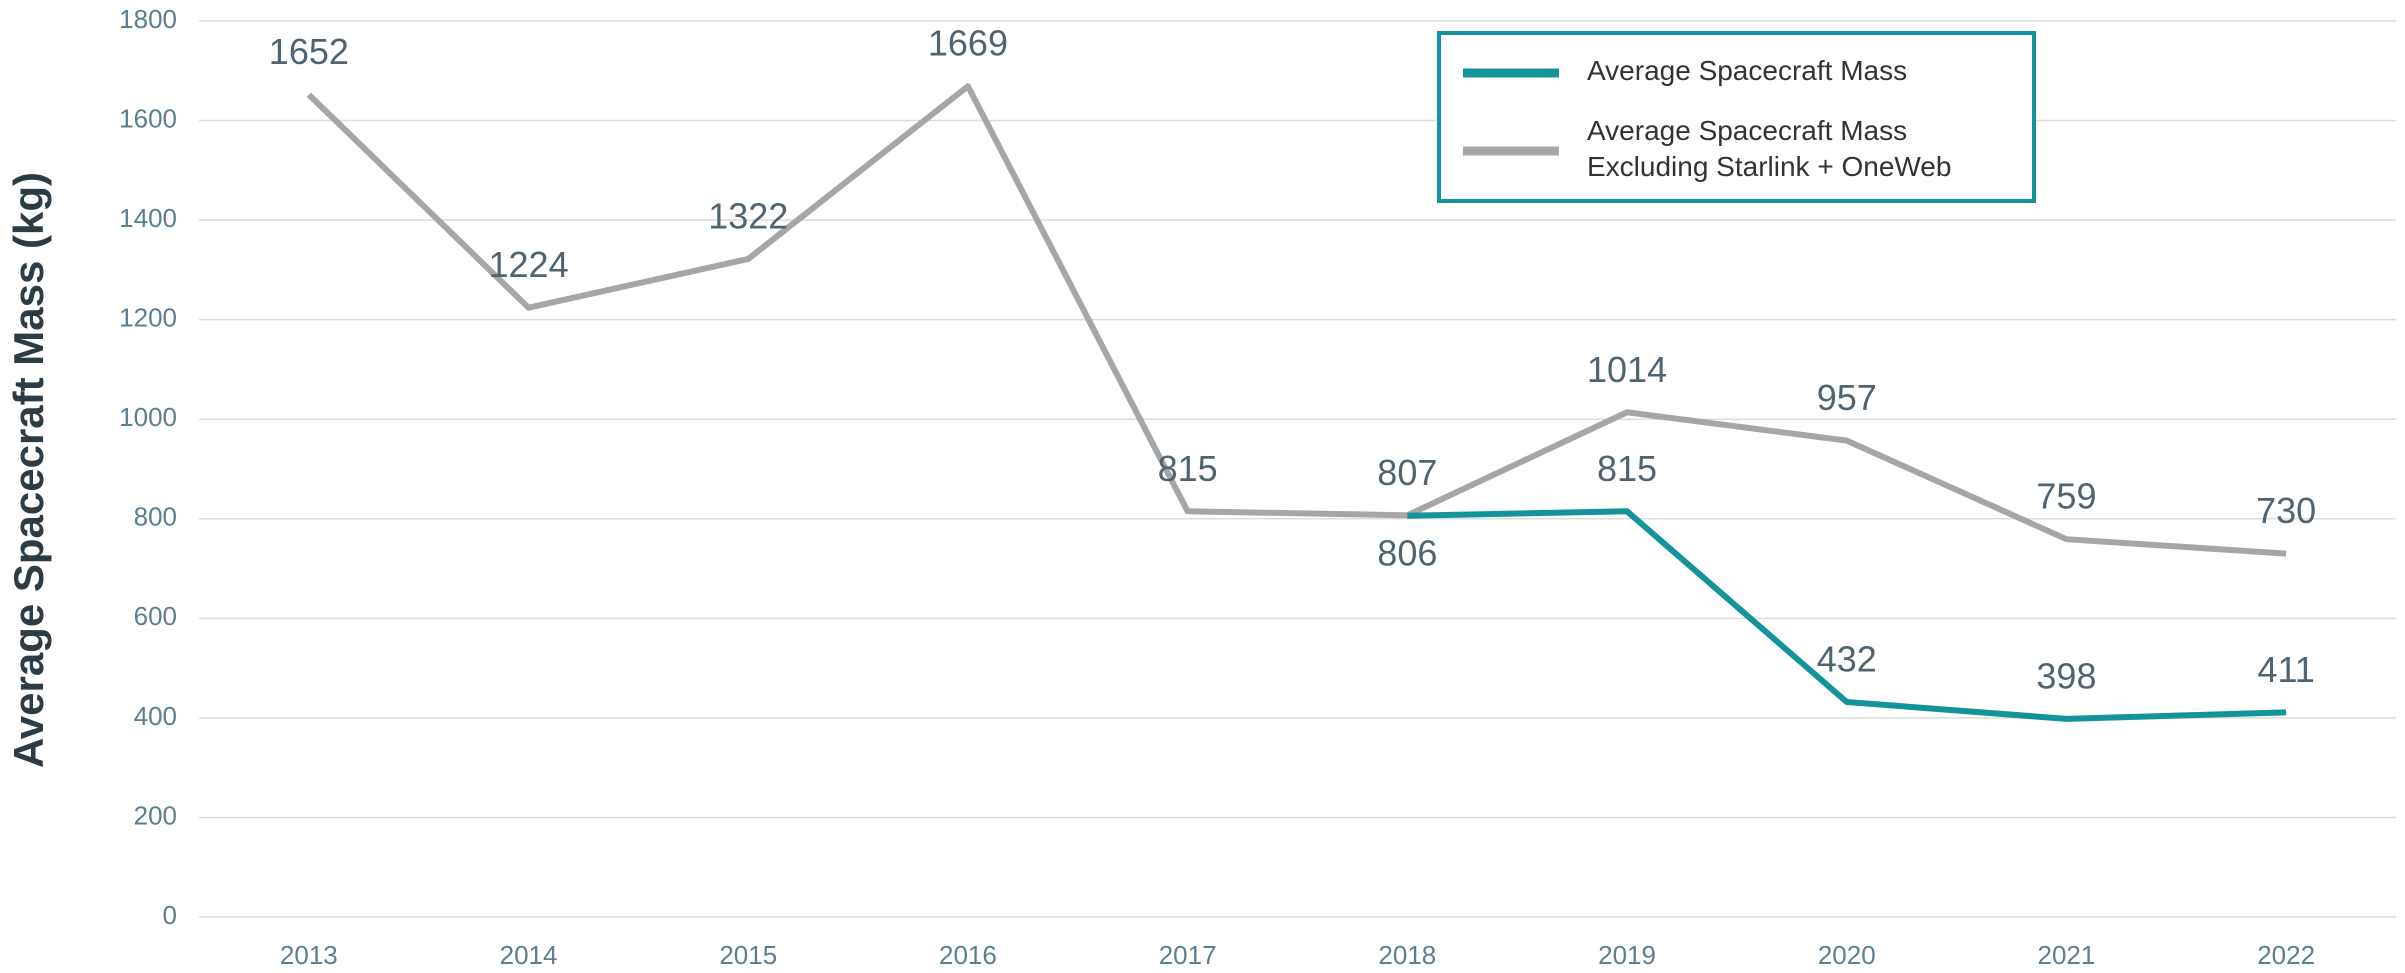 The height and width of the screenshot is (973, 2405). Describe the element at coordinates (1847, 397) in the screenshot. I see `data-label: 957` at that location.